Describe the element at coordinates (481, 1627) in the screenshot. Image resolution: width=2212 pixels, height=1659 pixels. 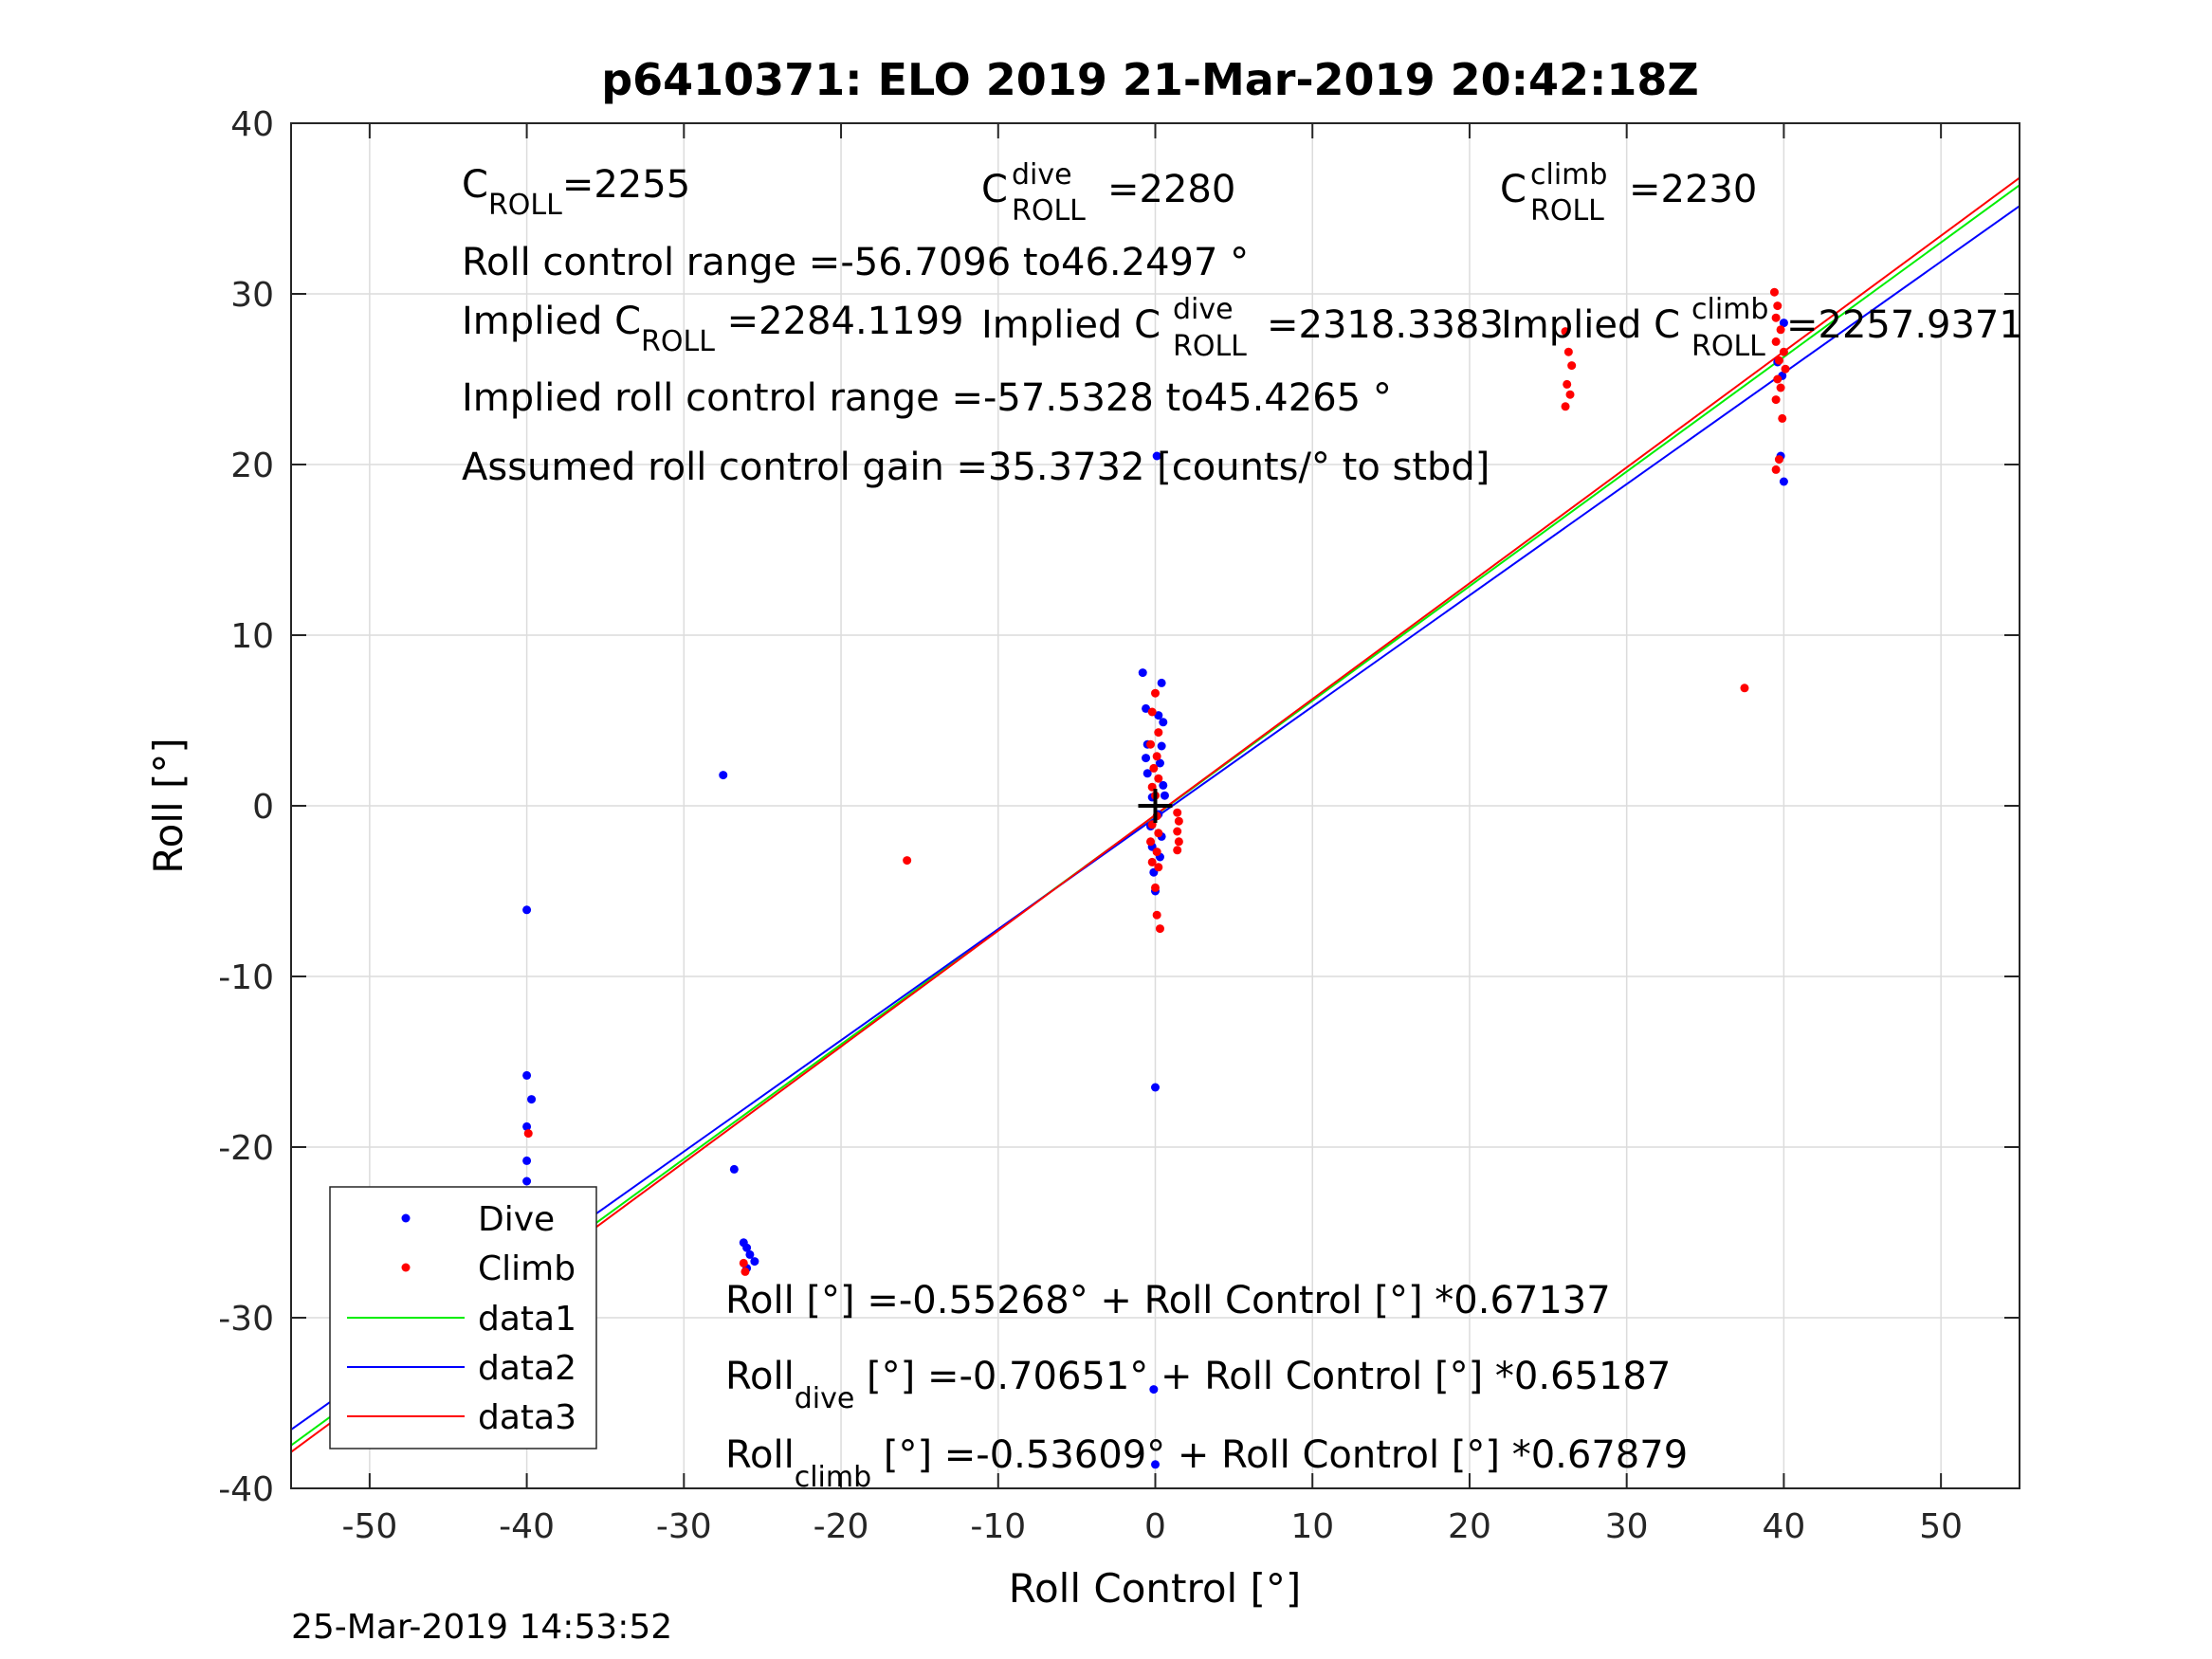
I see `timestamp: 25-Mar-2019 14:53:52` at that location.